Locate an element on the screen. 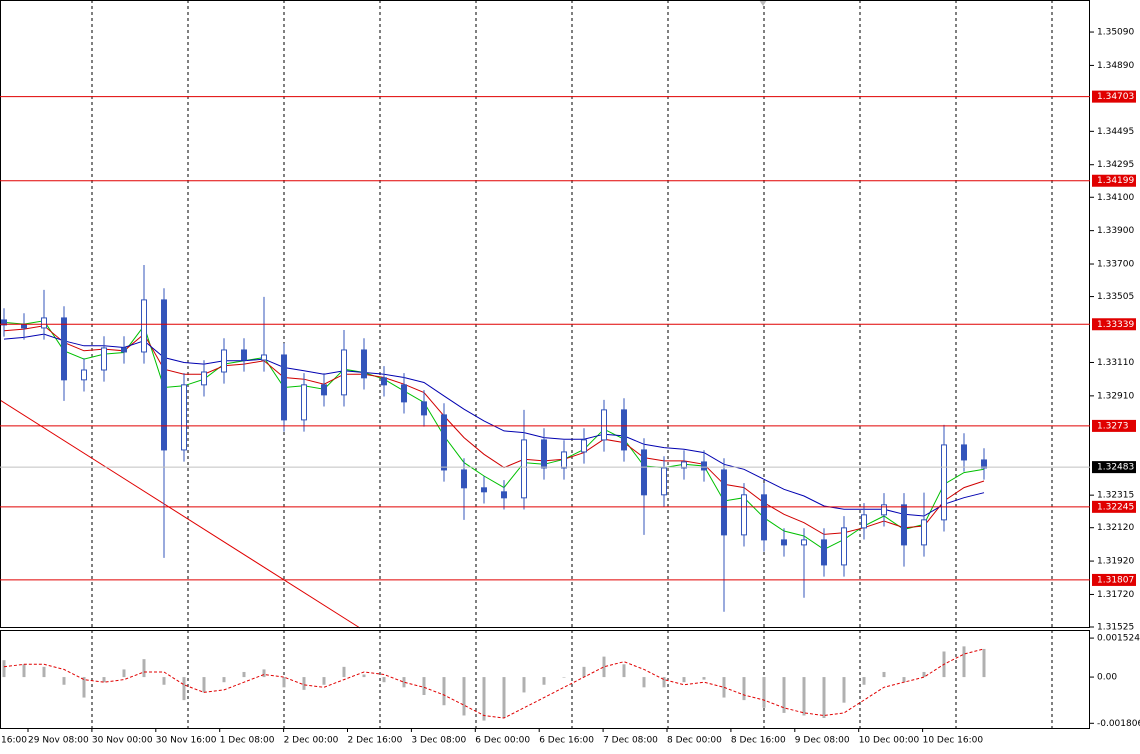 The image size is (1140, 754). y-tick-label: 0.001524 is located at coordinates (1118, 639).